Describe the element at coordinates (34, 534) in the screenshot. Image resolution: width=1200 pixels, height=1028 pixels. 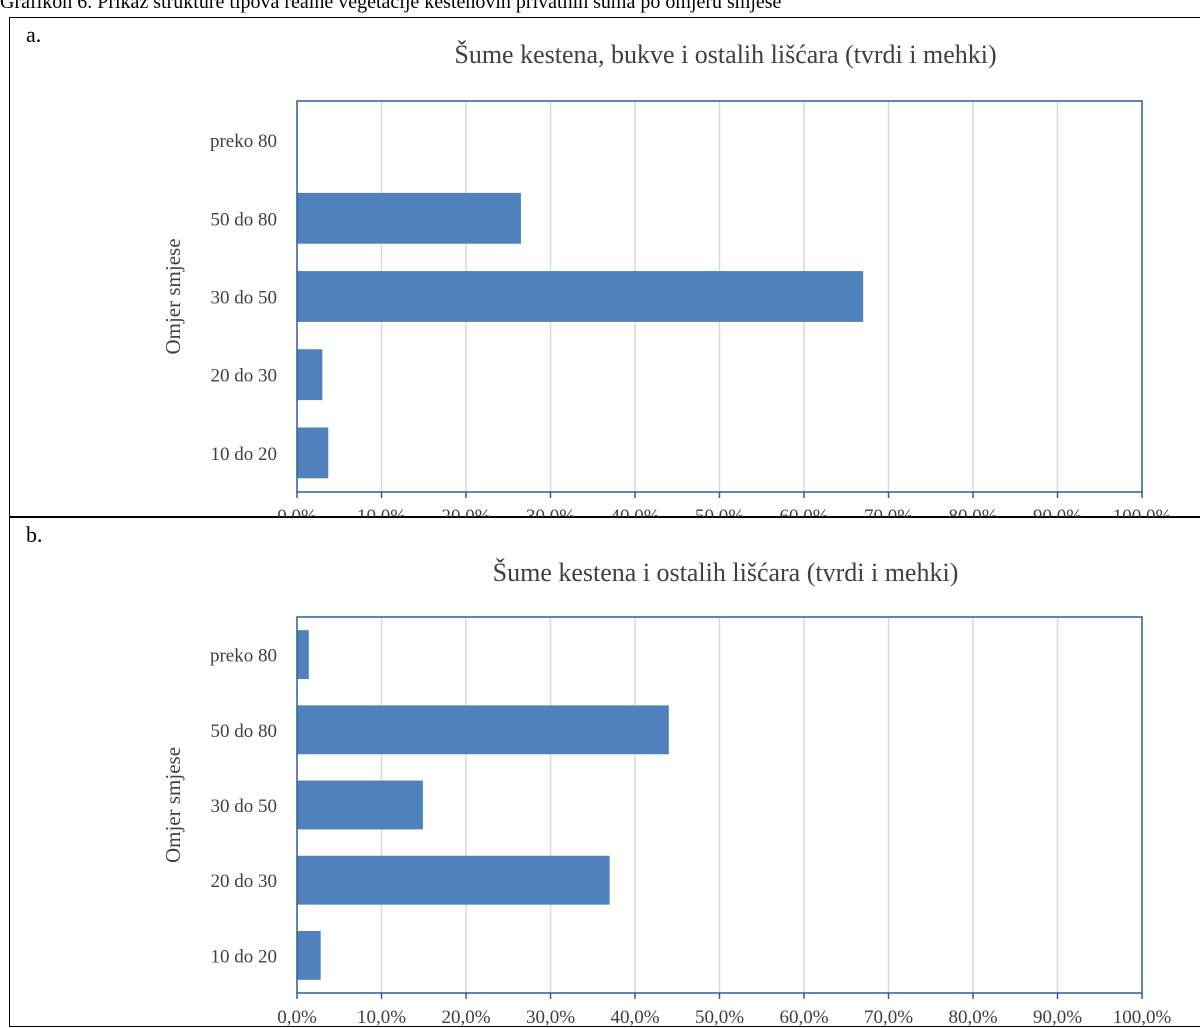
I see `panel-label-b: b.` at that location.